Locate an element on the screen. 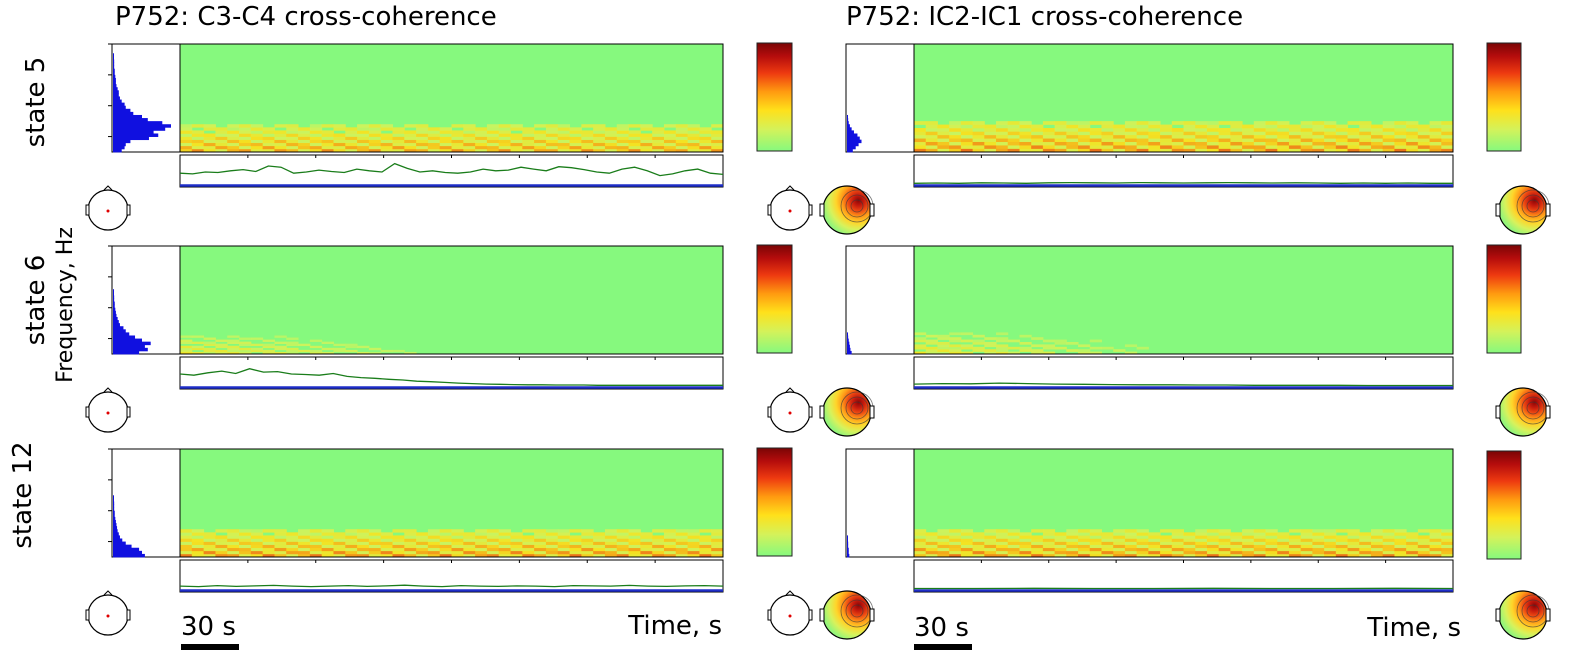 Image resolution: width=1569 pixels, height=654 pixels. left-row2-colorbar is located at coordinates (774, 502).